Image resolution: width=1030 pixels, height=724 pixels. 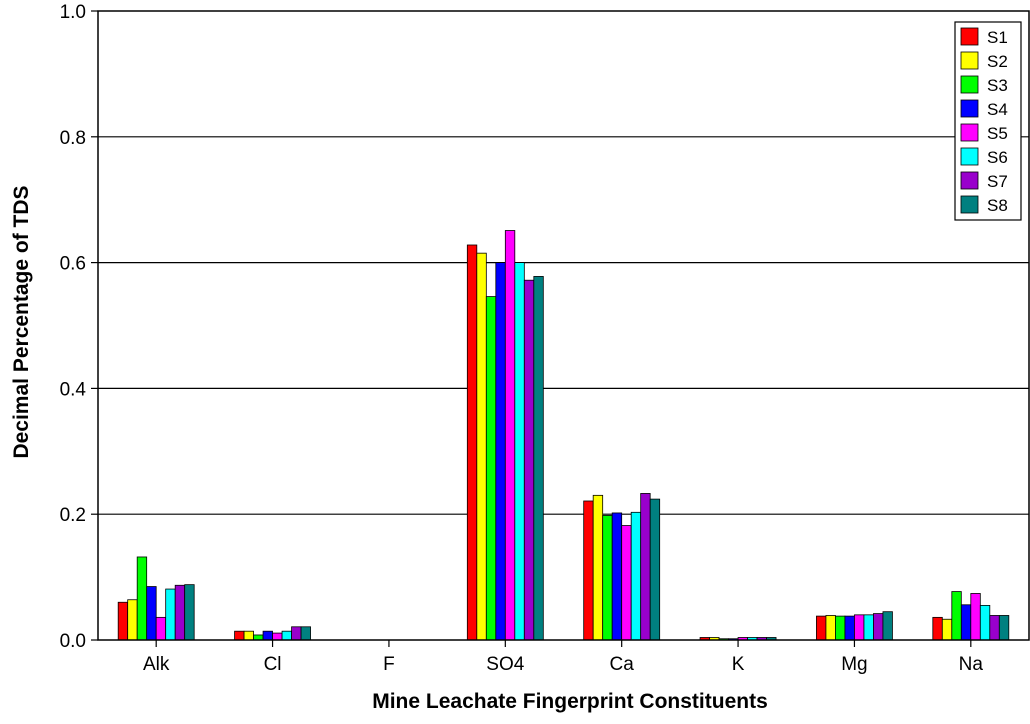 What do you see at coordinates (491, 468) in the screenshot?
I see `bar-s3-so4` at bounding box center [491, 468].